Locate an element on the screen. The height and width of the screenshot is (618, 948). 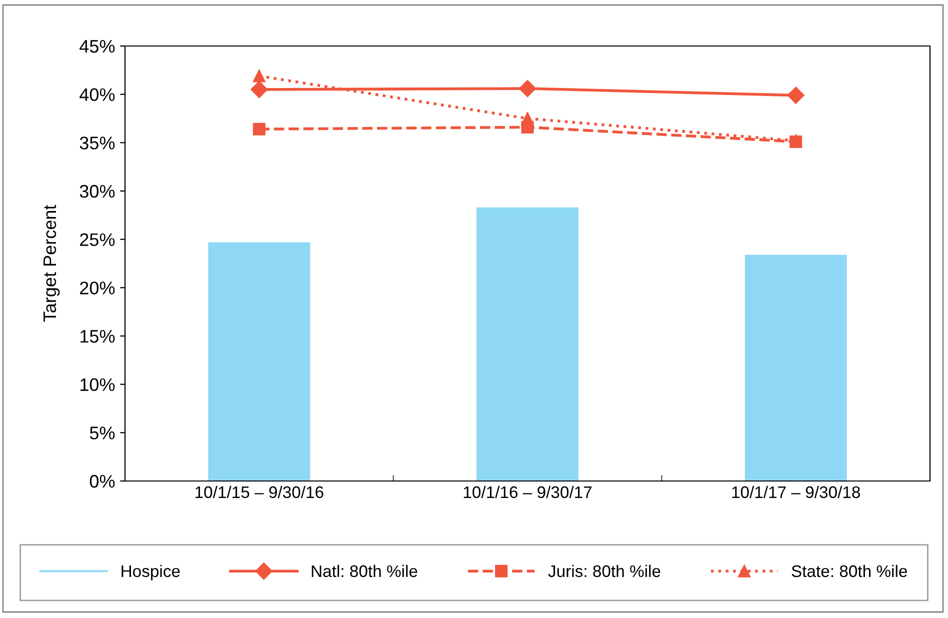
y-tick-label: 40% is located at coordinates (97, 95).